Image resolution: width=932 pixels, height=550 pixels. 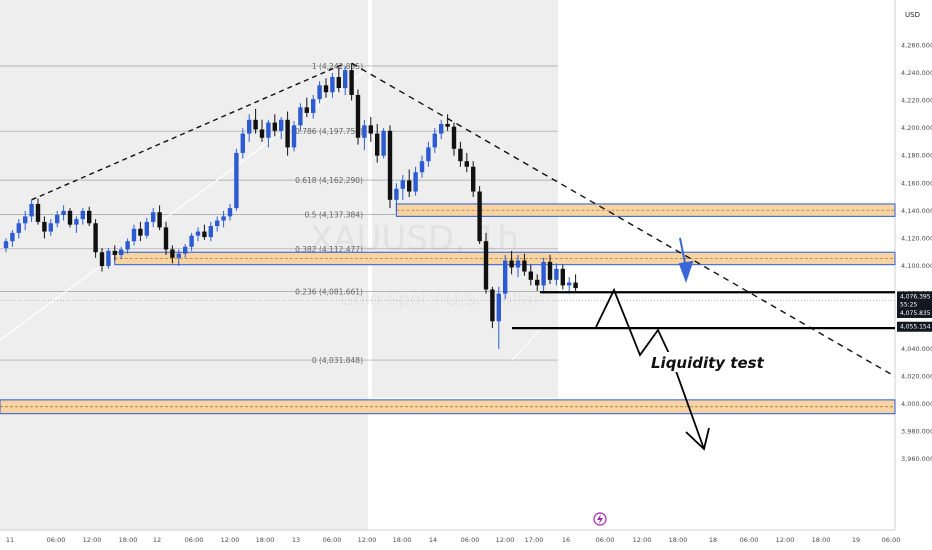 What do you see at coordinates (329, 180) in the screenshot?
I see `fib-level-label: 0.618 (4,162.290)` at bounding box center [329, 180].